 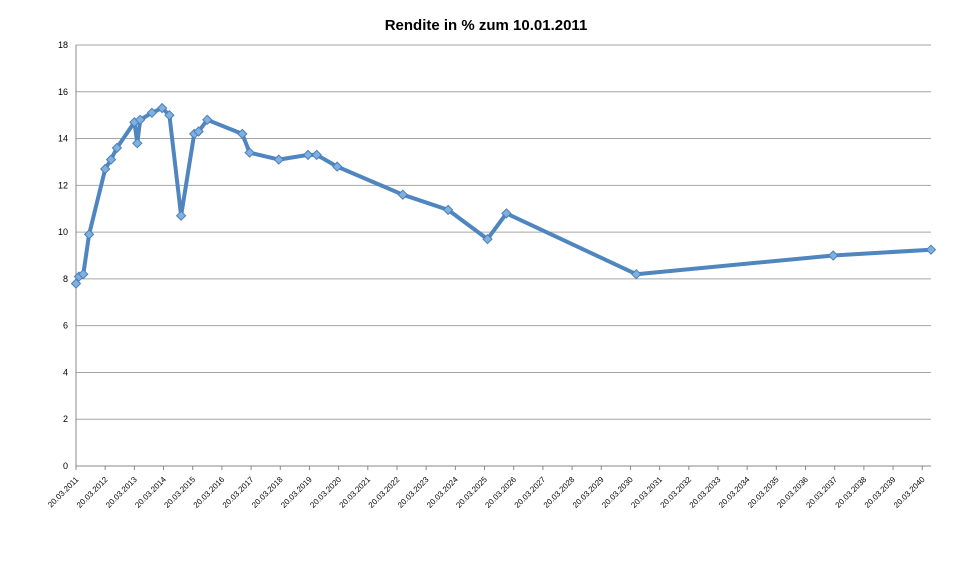 I want to click on y-tick-label: 16, so click(x=63, y=92).